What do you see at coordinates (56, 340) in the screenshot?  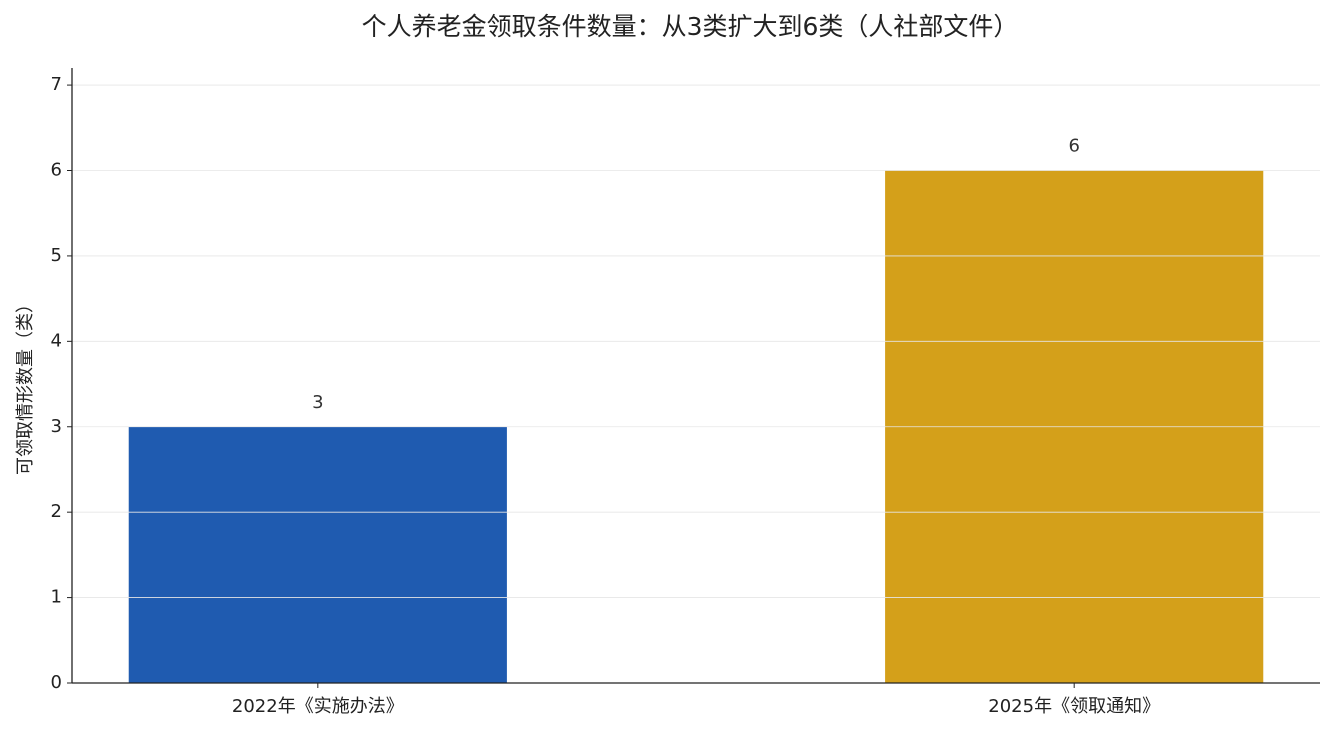 I see `y-tick-label: 4` at bounding box center [56, 340].